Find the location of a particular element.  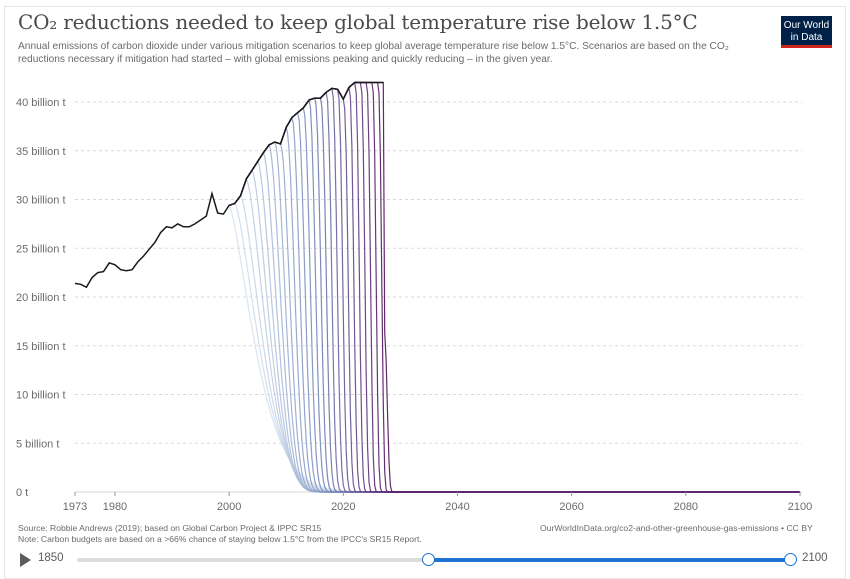

x-tick-label: 2020 is located at coordinates (343, 507).